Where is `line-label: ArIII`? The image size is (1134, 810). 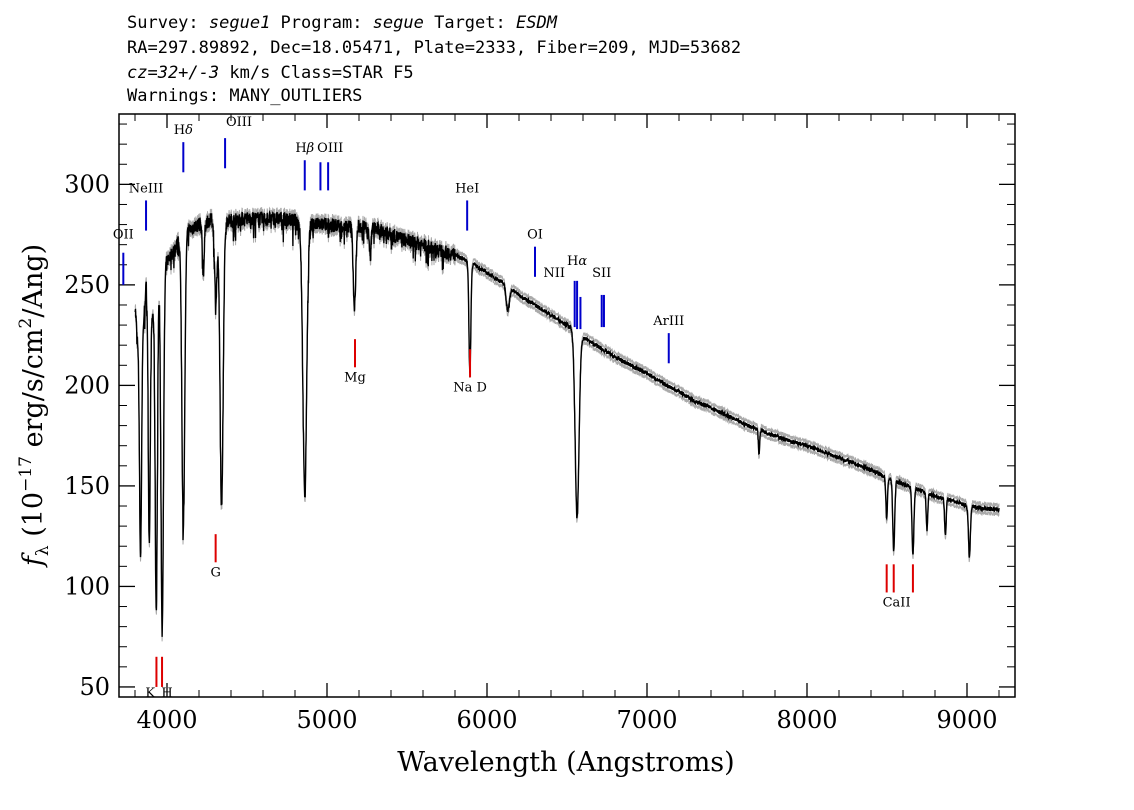 line-label: ArIII is located at coordinates (668, 321).